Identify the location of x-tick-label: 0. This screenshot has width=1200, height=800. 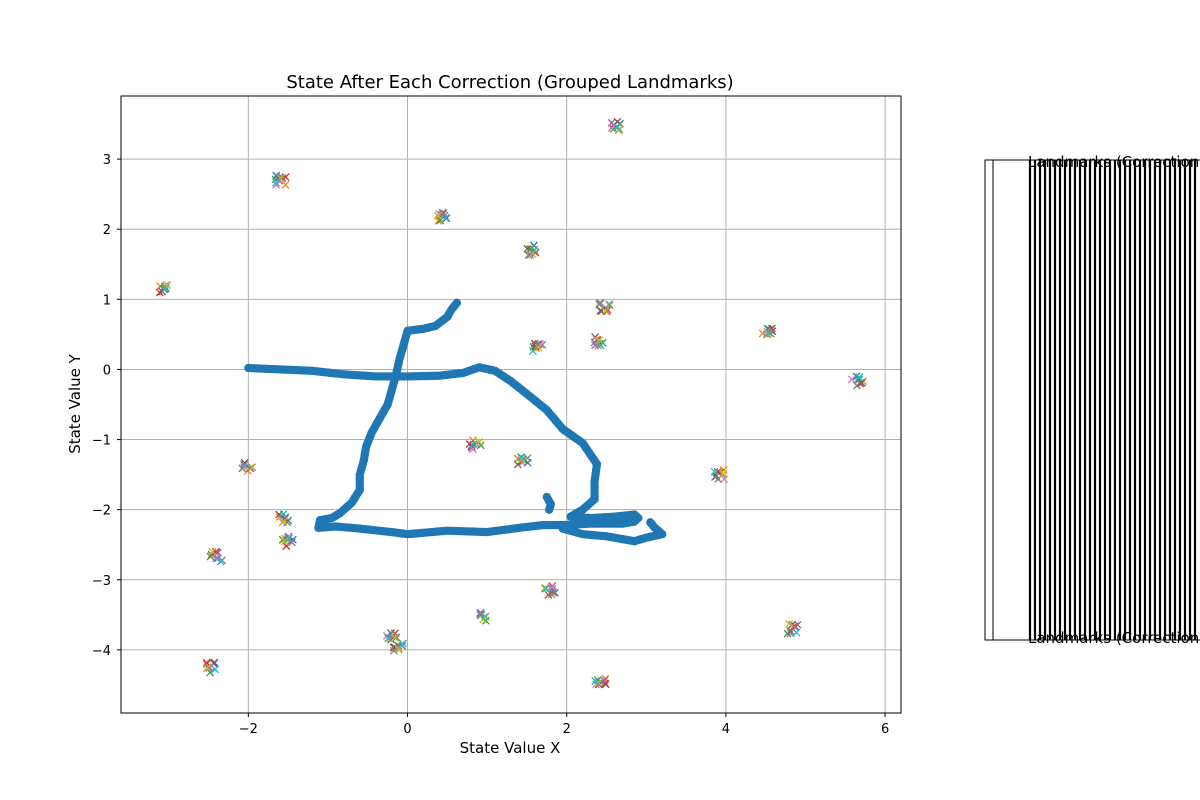
(407, 729).